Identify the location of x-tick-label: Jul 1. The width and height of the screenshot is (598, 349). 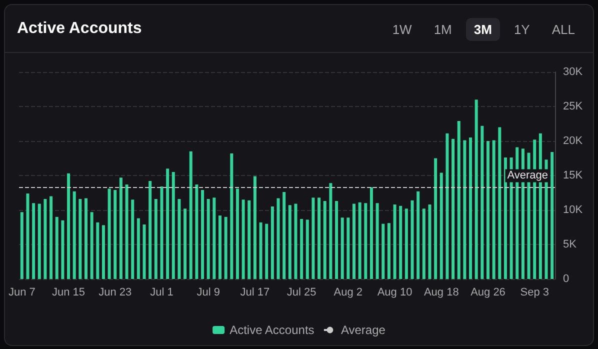
(162, 292).